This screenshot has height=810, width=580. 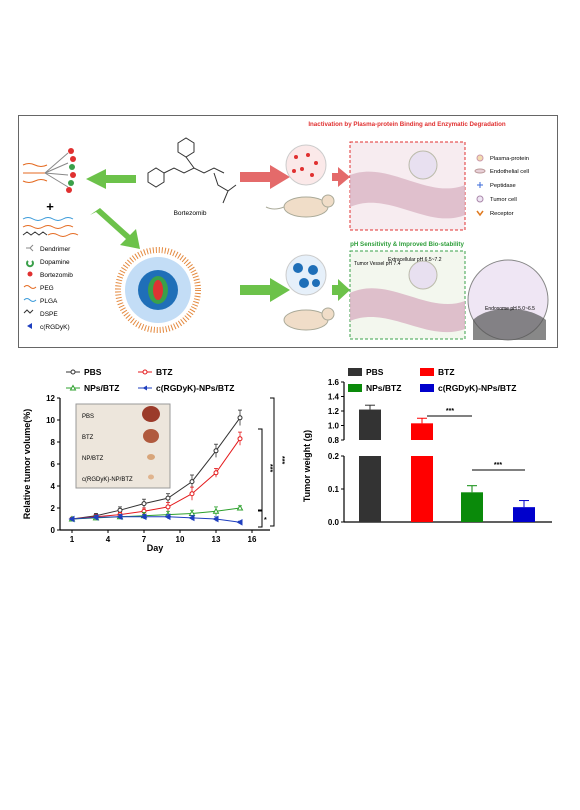 I want to click on nanoparticle-icon, so click(x=158, y=290).